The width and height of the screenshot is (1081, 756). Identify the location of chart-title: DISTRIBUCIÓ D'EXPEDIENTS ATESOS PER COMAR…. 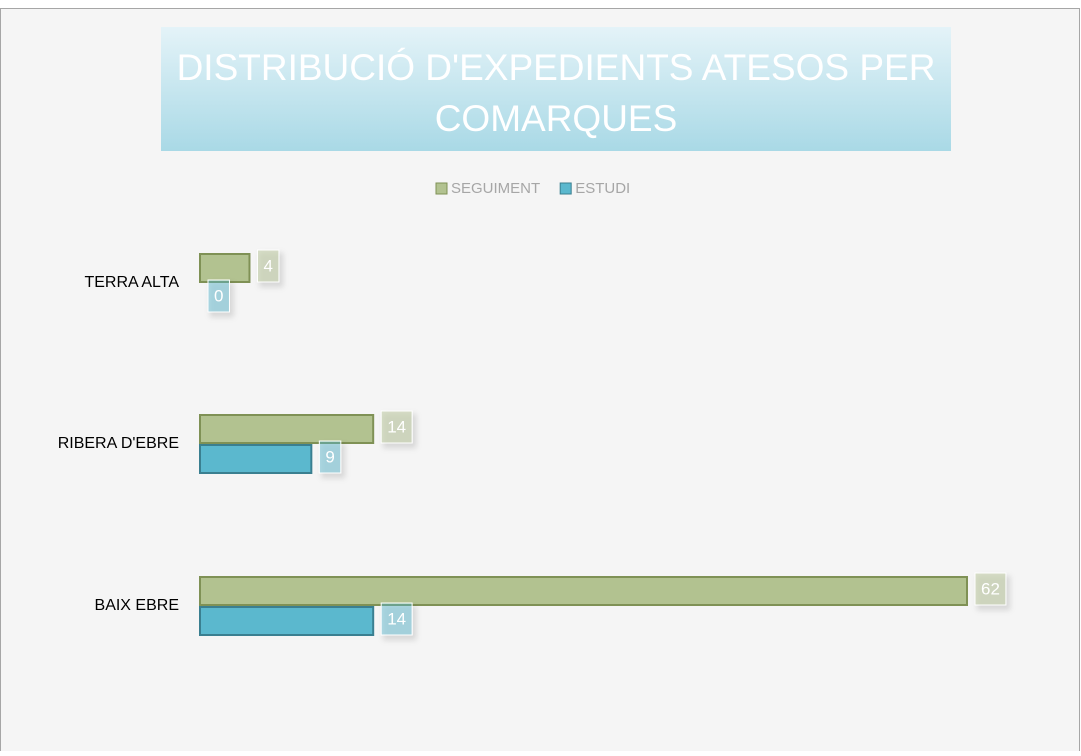
(556, 93).